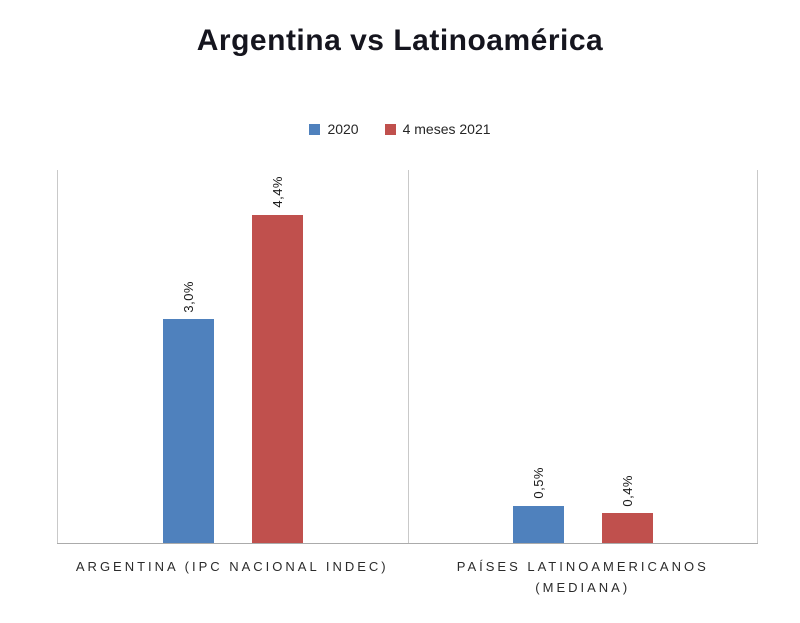  What do you see at coordinates (188, 296) in the screenshot?
I see `data-label-argentina-2020: 3,0%` at bounding box center [188, 296].